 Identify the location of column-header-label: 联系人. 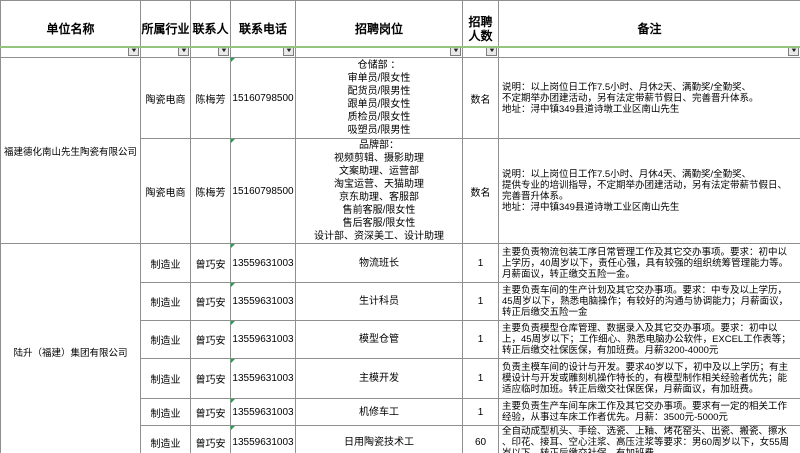
(210, 29).